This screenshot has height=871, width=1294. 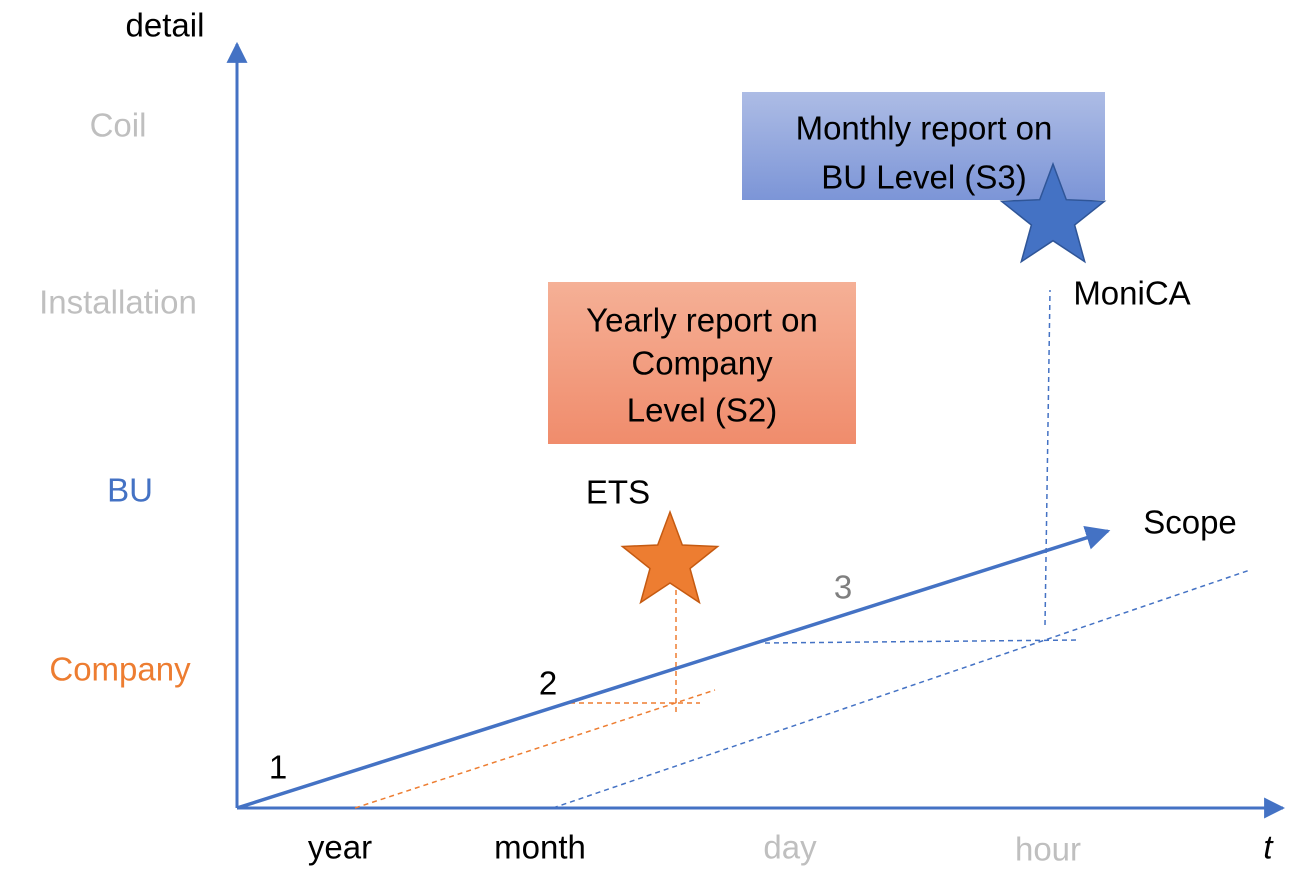 I want to click on y-level: BU, so click(x=130, y=490).